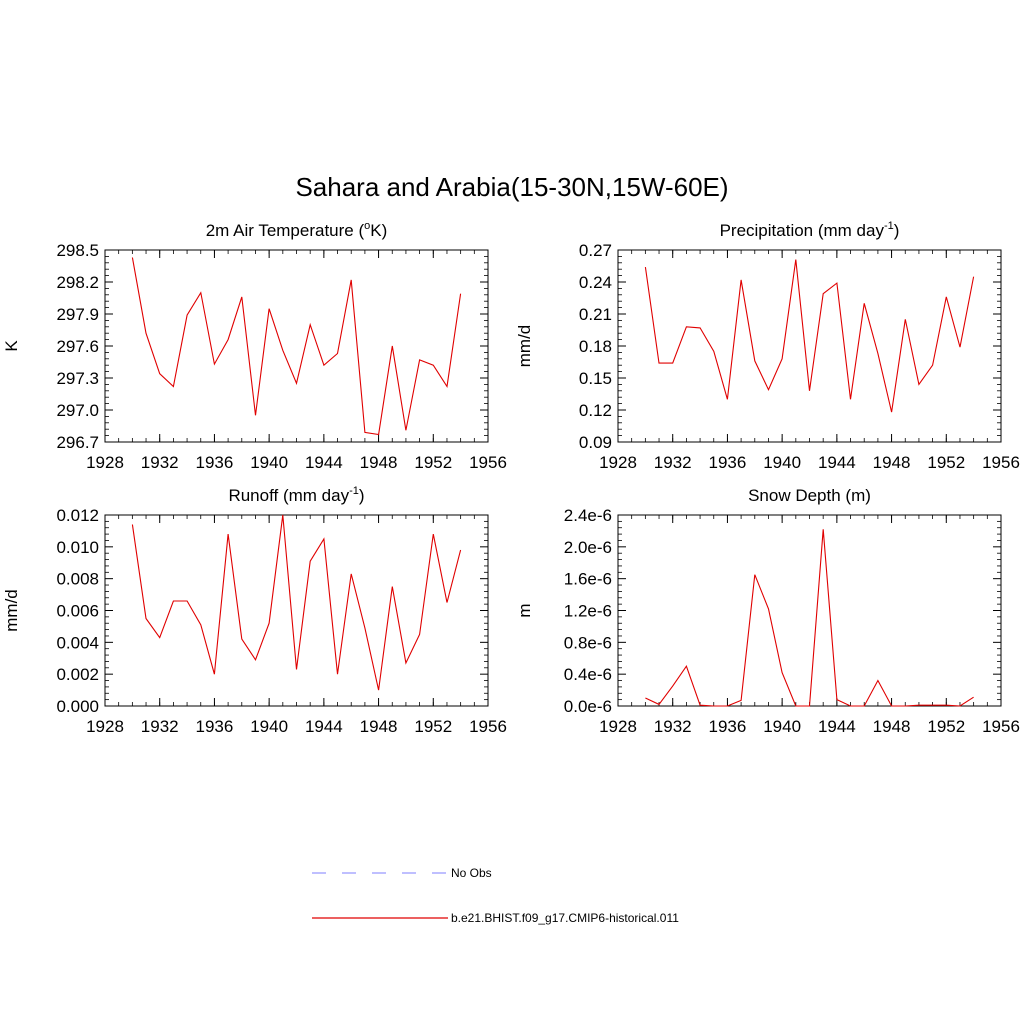  Describe the element at coordinates (77, 515) in the screenshot. I see `y-tick-label: 0.012` at that location.